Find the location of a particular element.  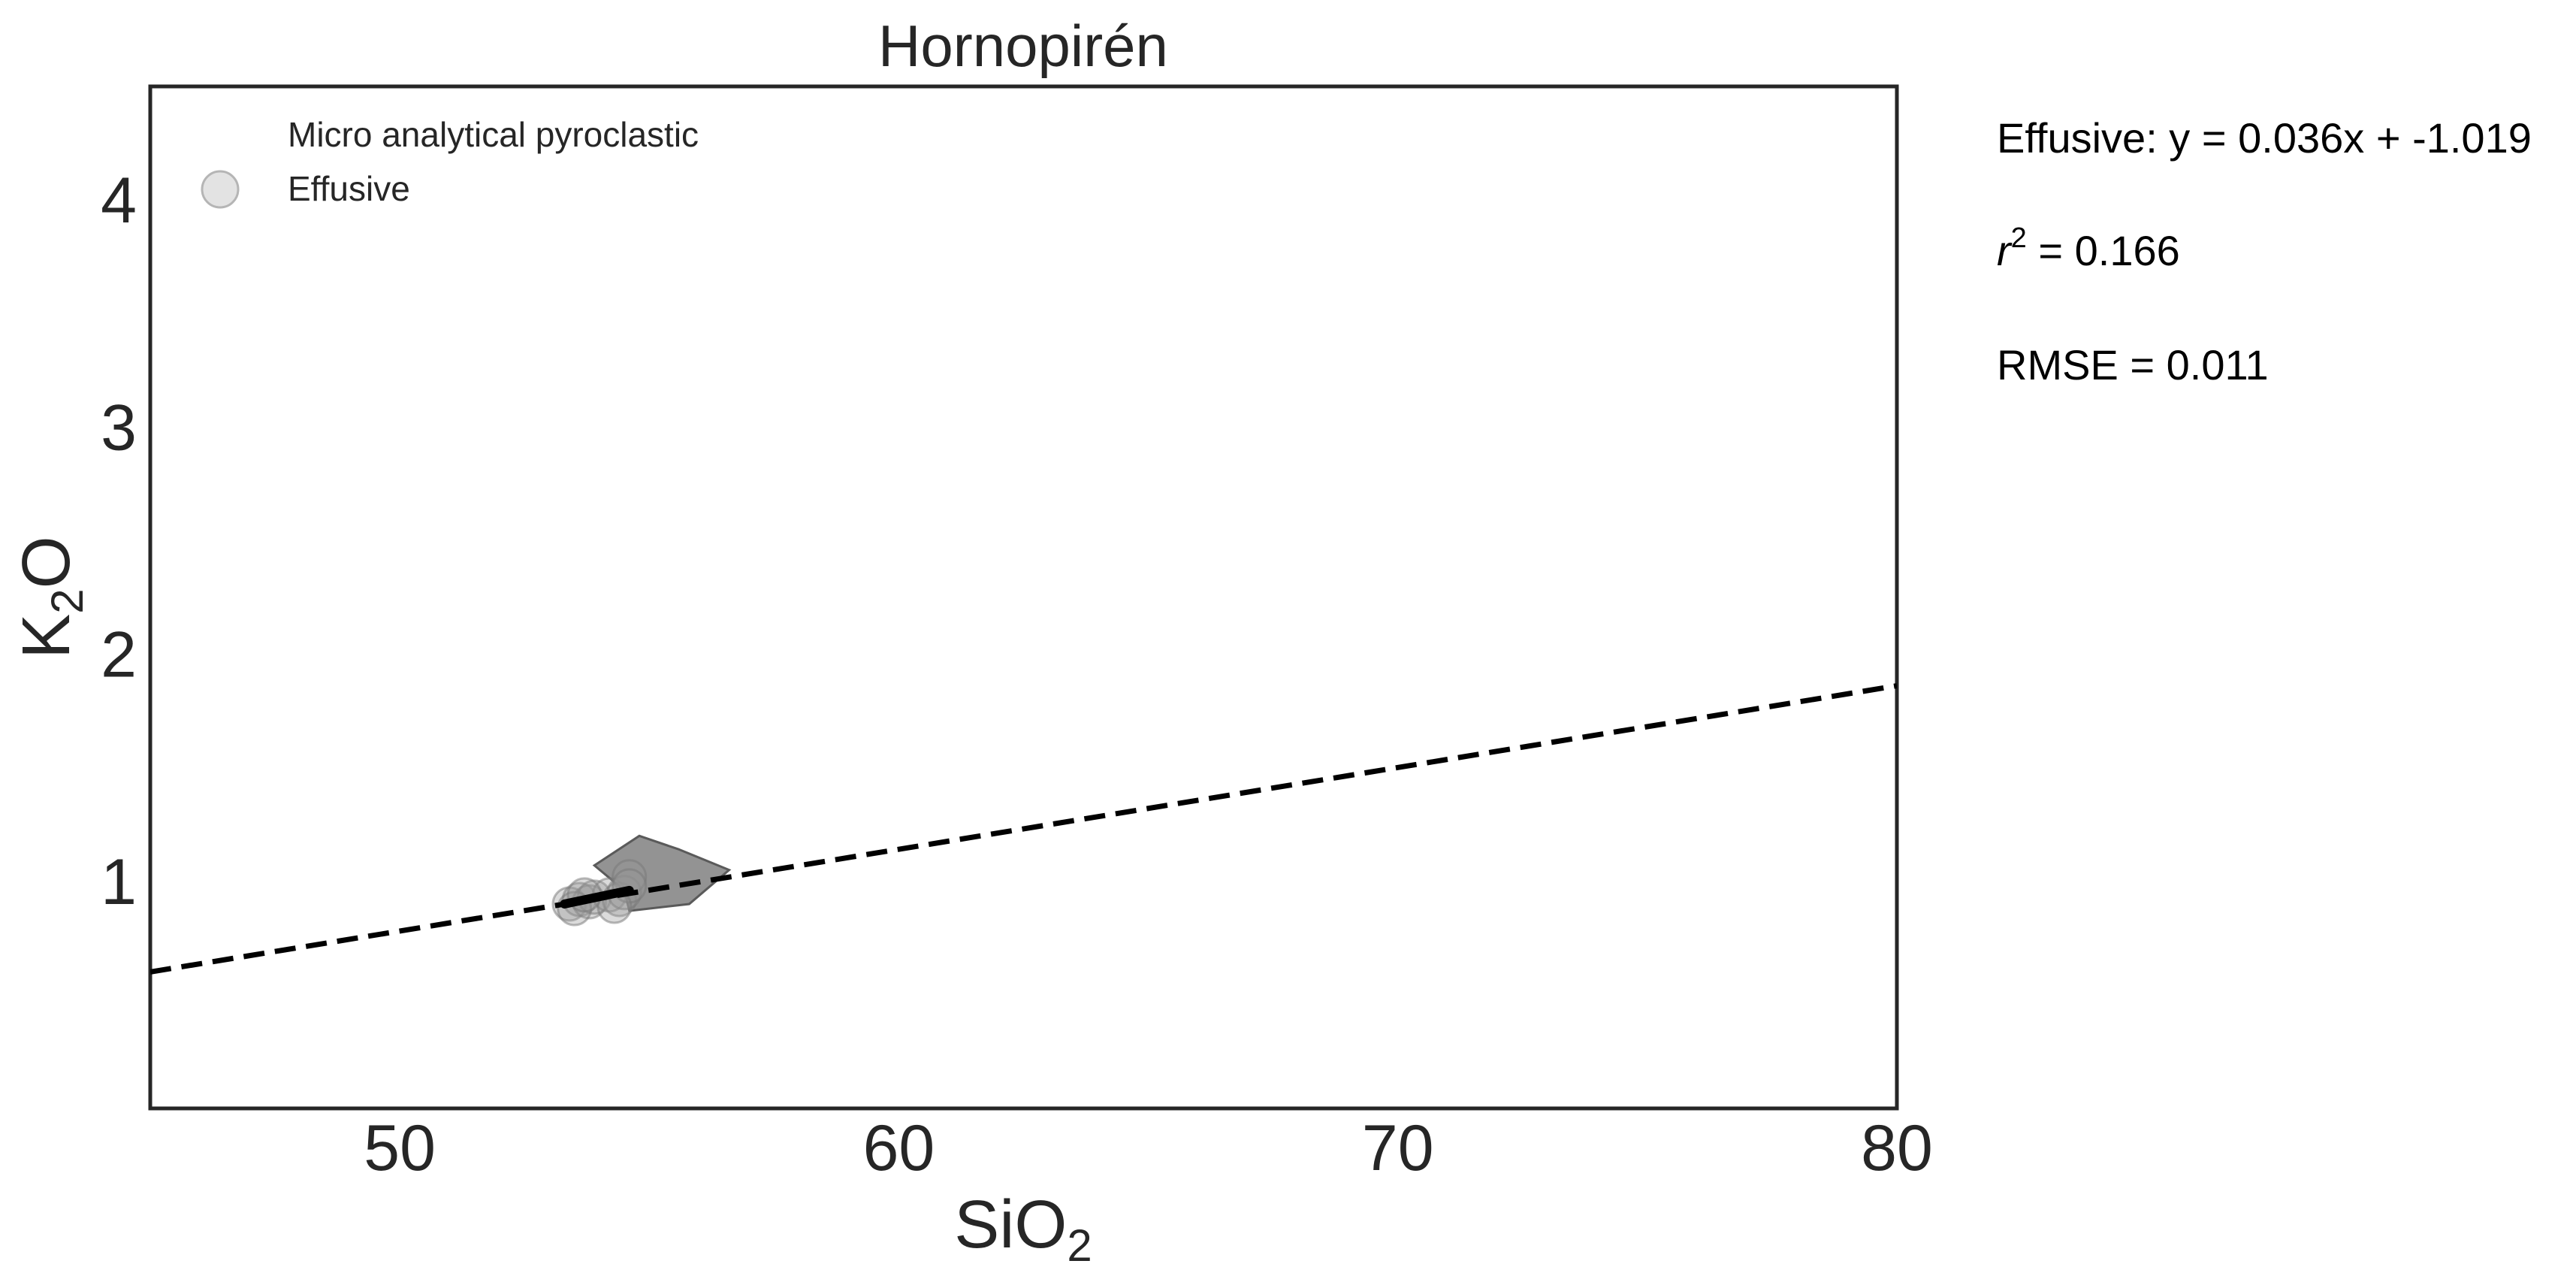

legend-entry-pyroclastic-label: Micro analytical pyroclastic is located at coordinates (493, 134).